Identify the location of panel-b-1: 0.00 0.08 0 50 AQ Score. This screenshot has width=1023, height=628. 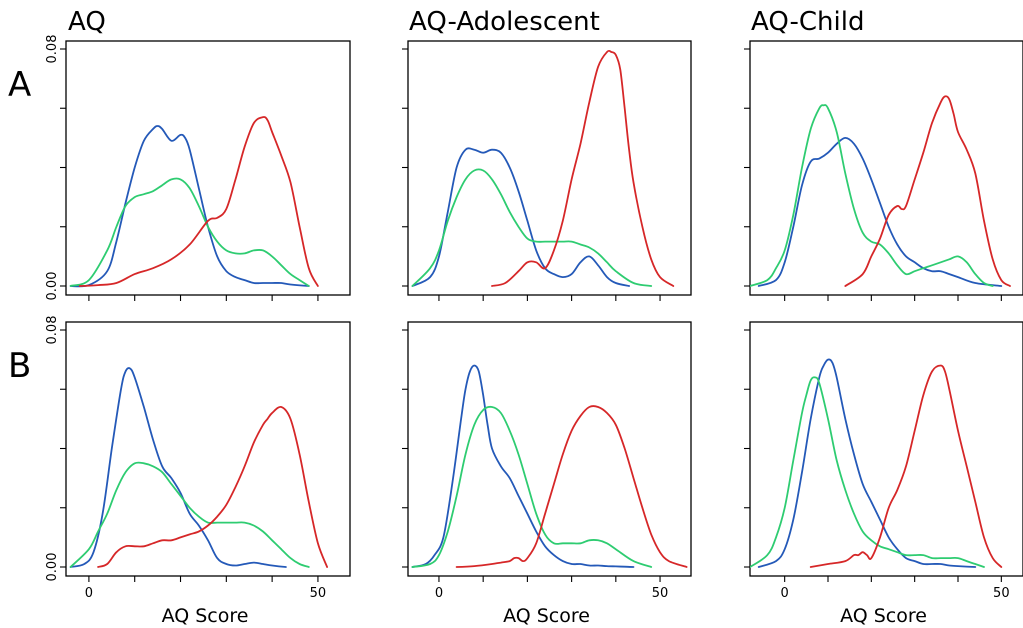
(198, 471).